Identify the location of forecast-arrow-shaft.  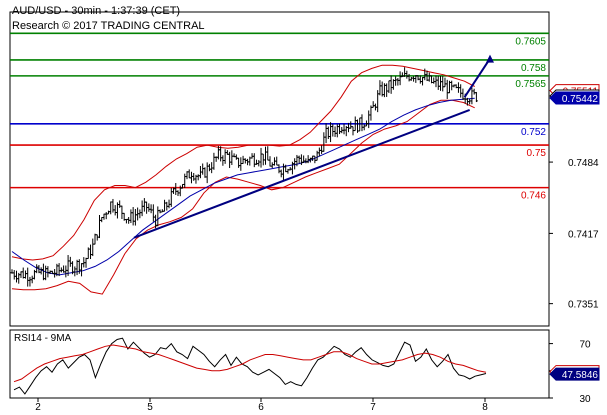
(477, 78).